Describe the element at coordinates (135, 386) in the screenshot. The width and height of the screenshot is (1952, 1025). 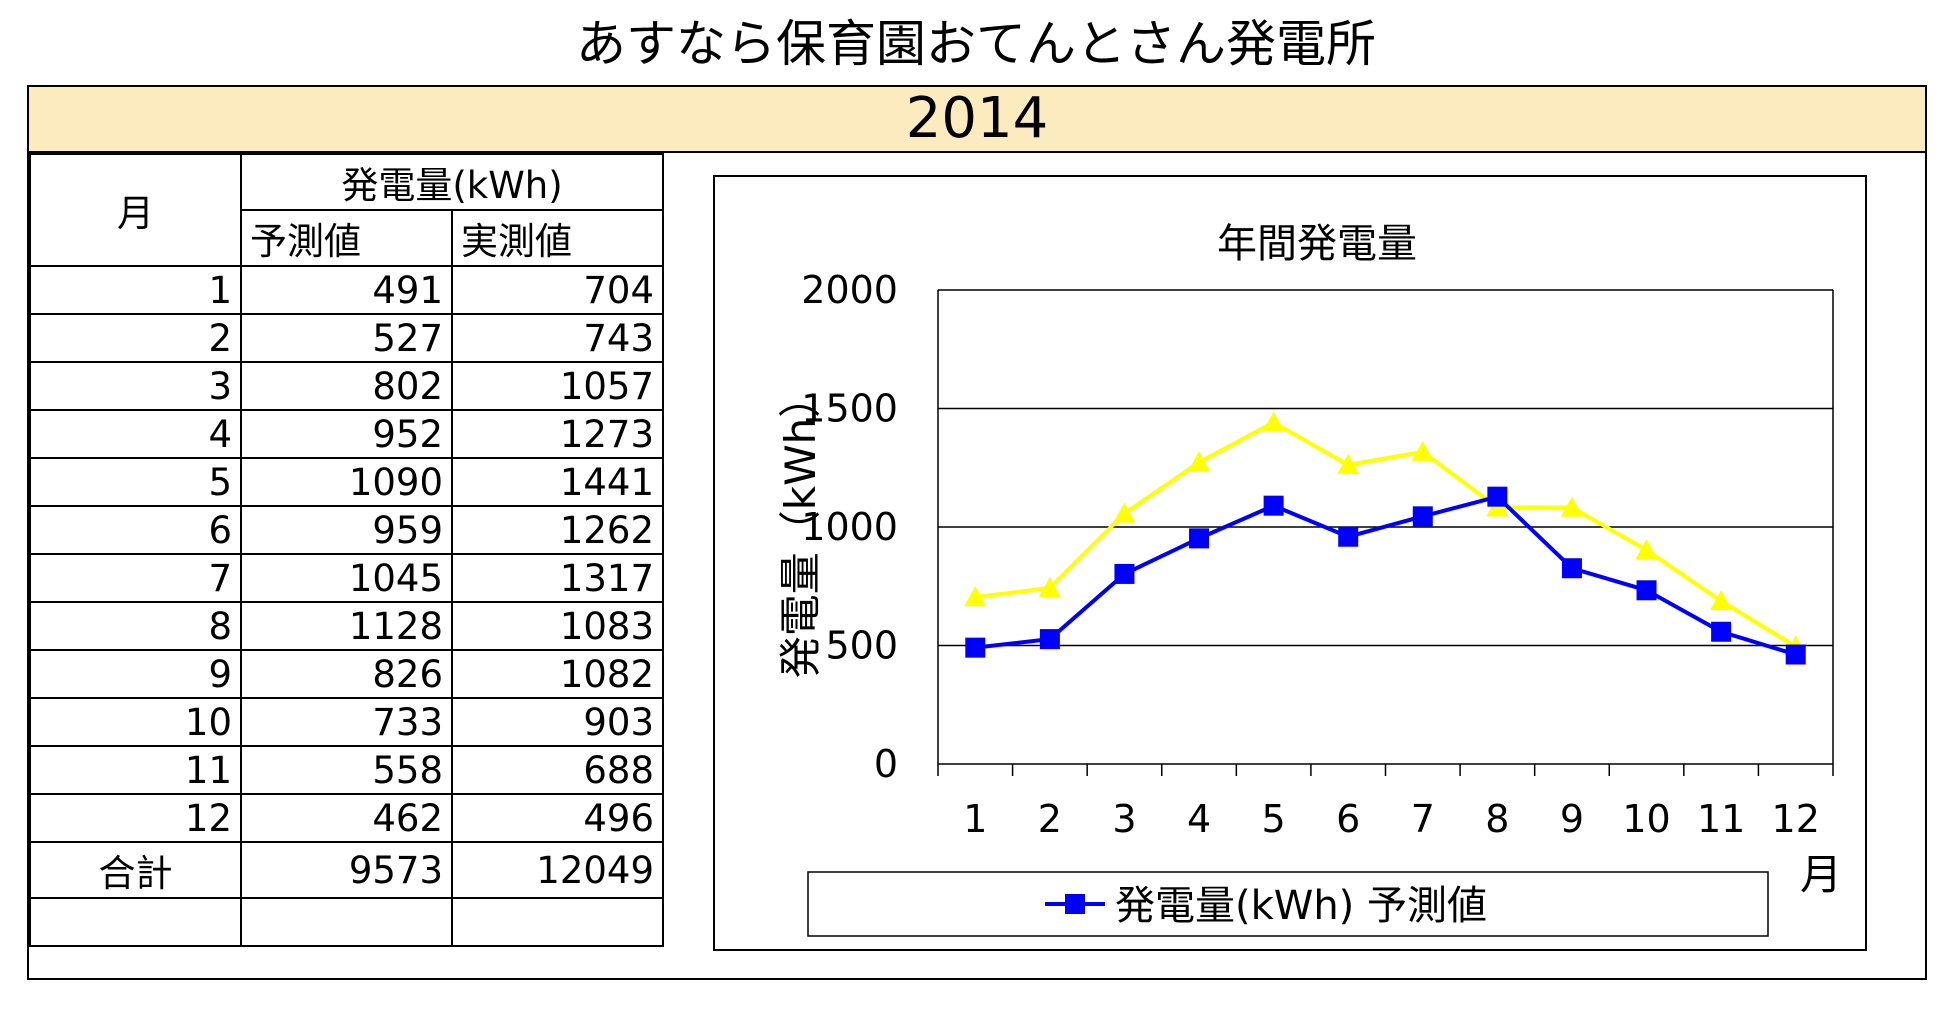
I see `month-cell: 3` at that location.